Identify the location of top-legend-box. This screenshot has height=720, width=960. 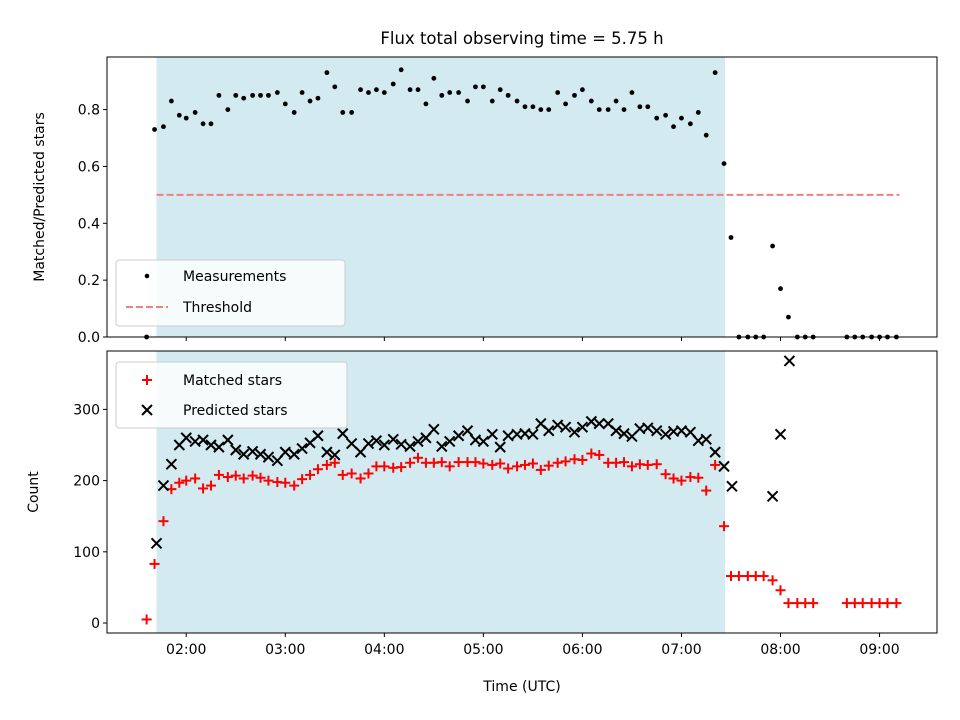
(230, 293).